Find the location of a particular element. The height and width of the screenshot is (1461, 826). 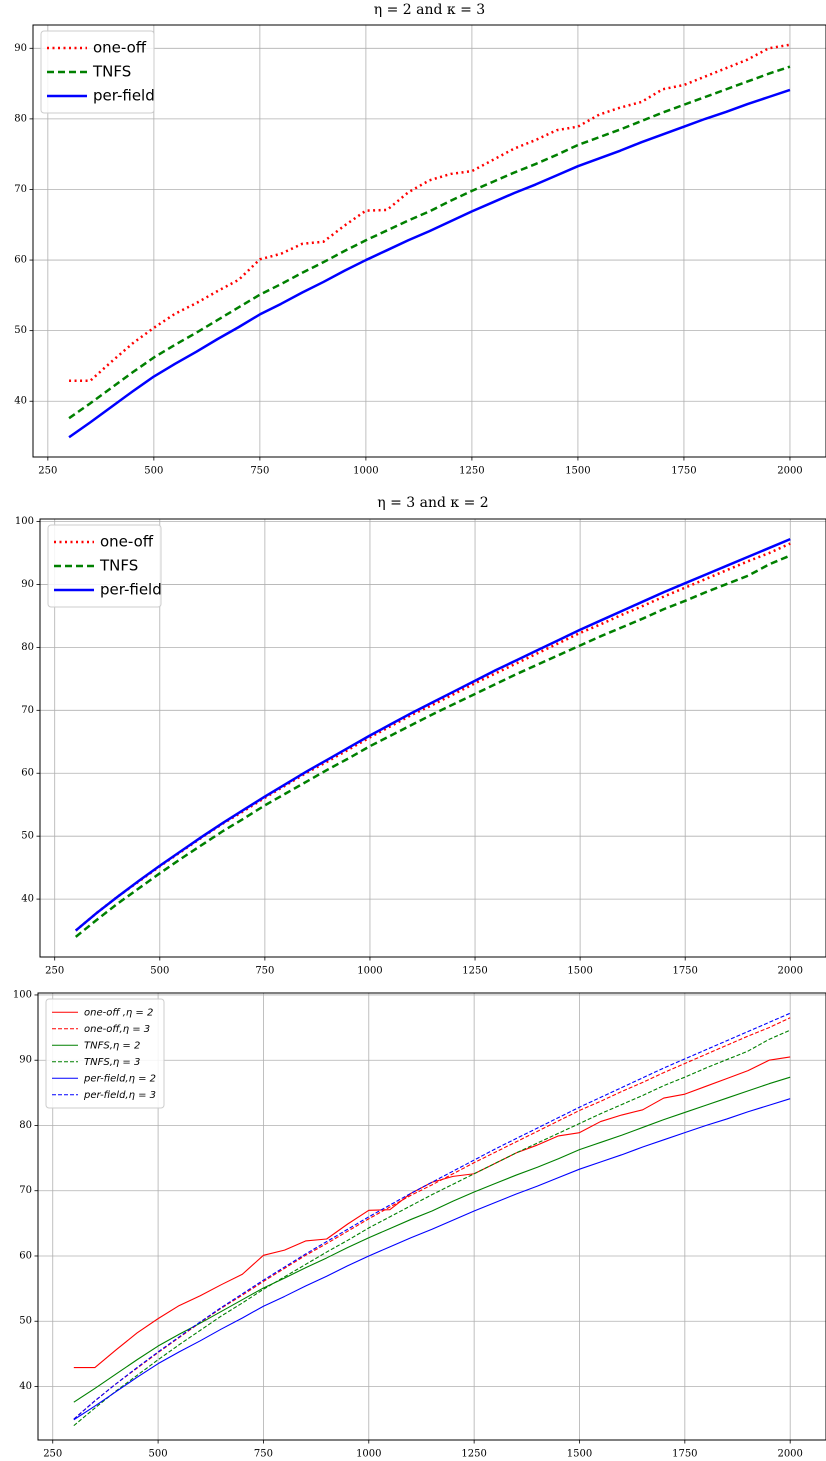

legend-label: one-off ,η = 2 is located at coordinates (118, 1012).